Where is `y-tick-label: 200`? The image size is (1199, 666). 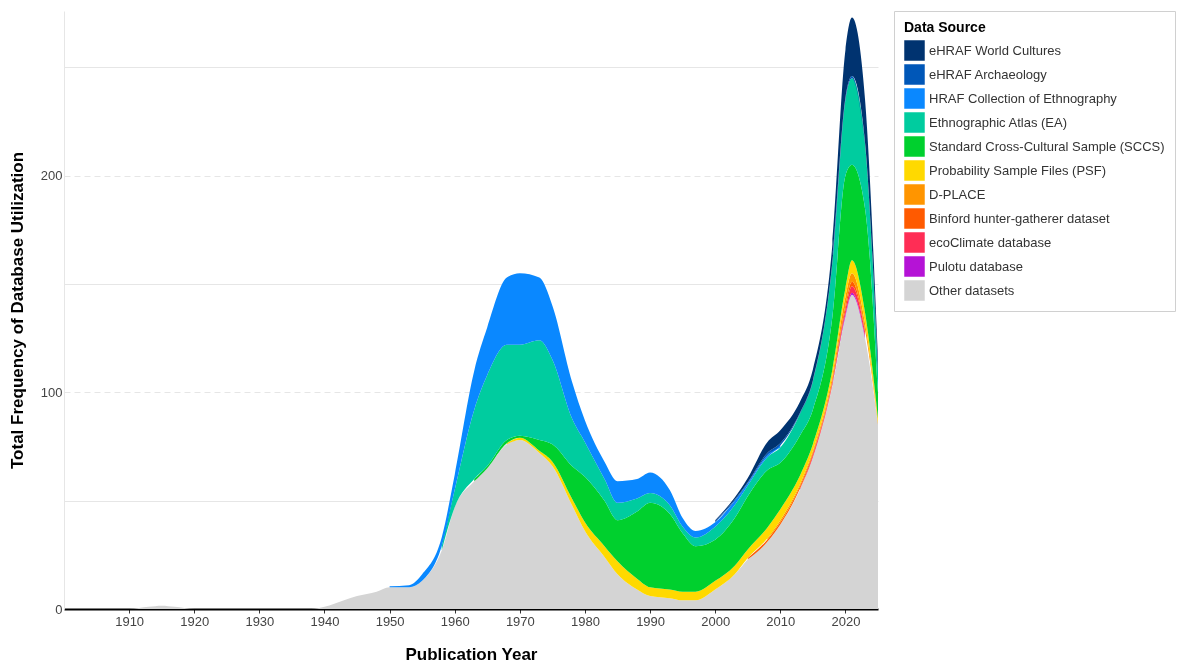
y-tick-label: 200 is located at coordinates (51, 176).